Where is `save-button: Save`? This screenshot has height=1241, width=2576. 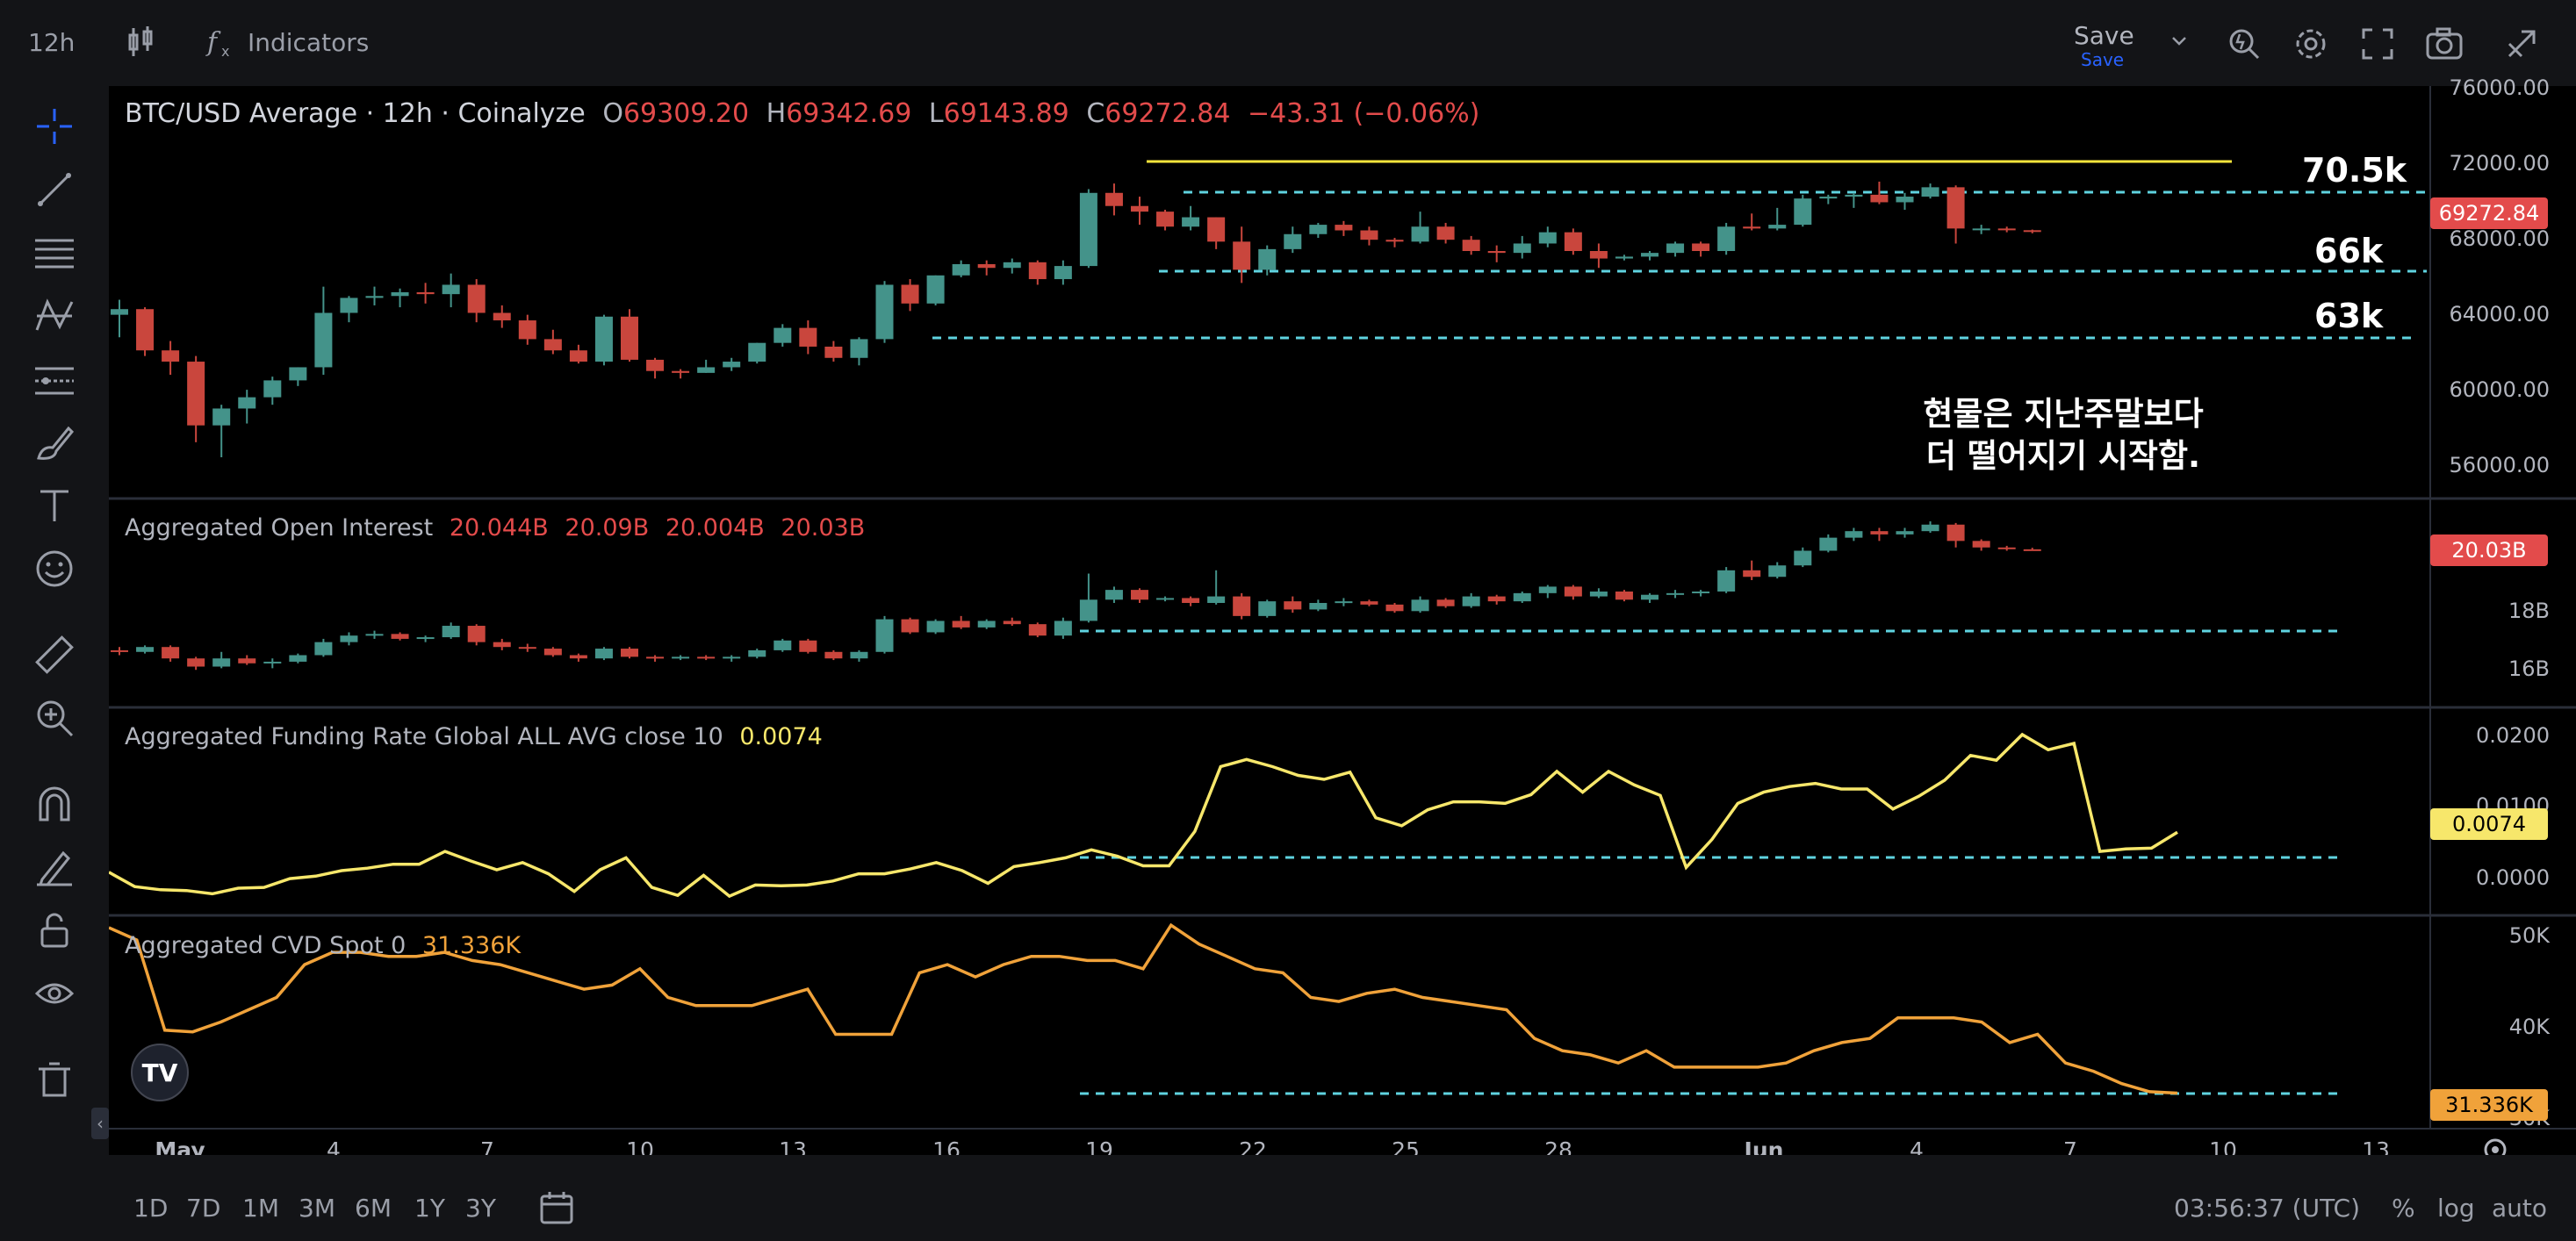
save-button: Save is located at coordinates (2104, 35).